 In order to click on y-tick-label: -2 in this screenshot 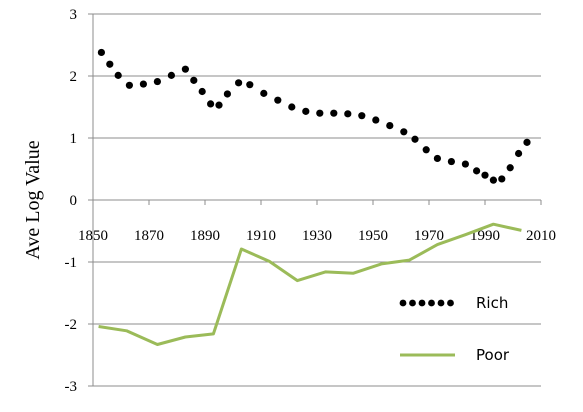, I will do `click(71, 325)`.